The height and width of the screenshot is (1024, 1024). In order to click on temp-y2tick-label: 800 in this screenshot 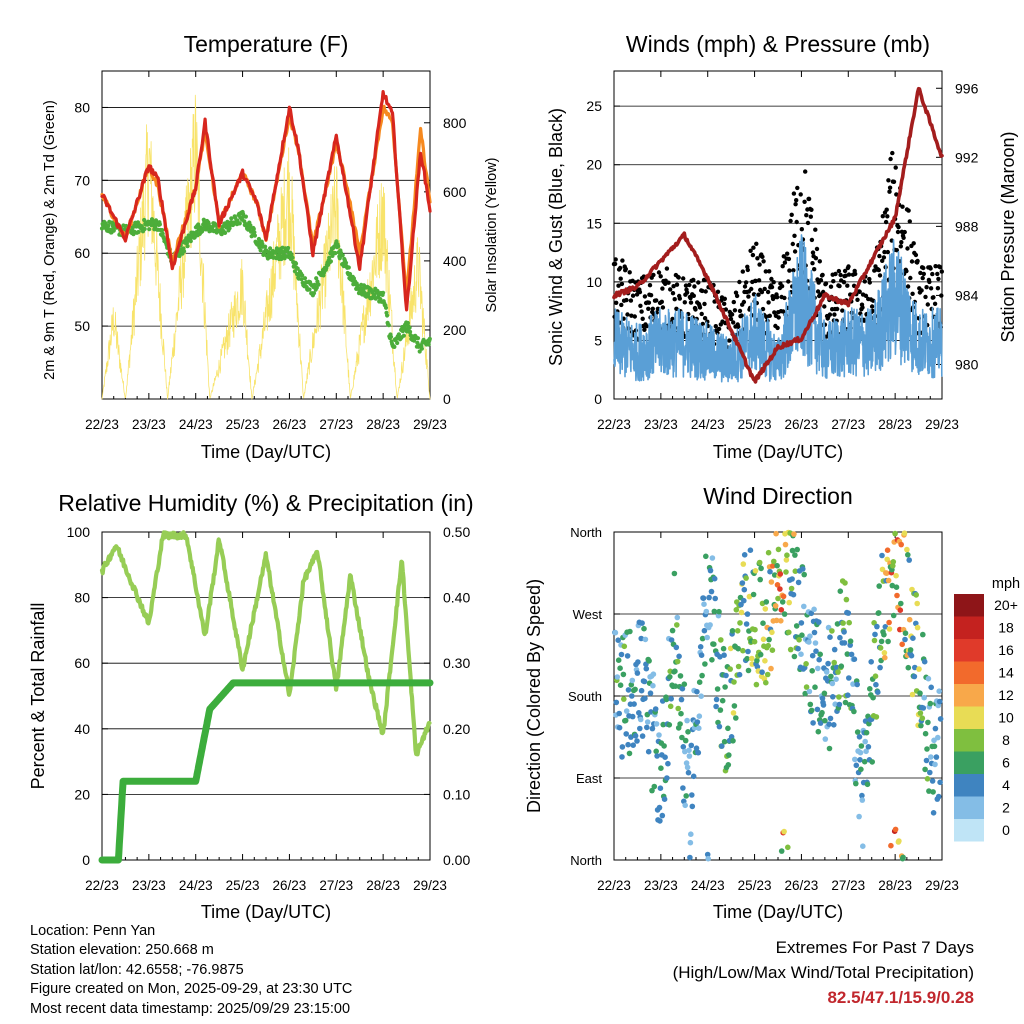, I will do `click(455, 123)`.